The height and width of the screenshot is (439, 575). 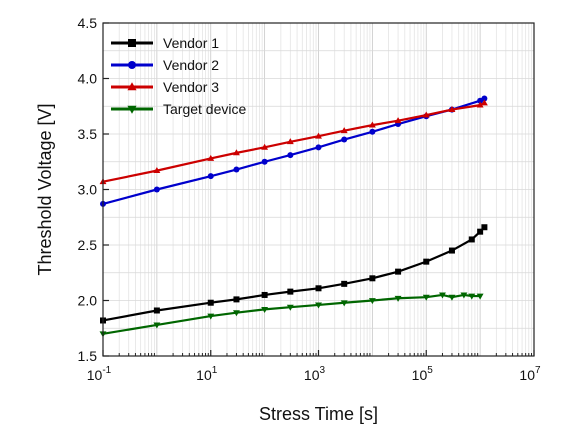 I want to click on x-tick-label: 10⁵, so click(x=423, y=374).